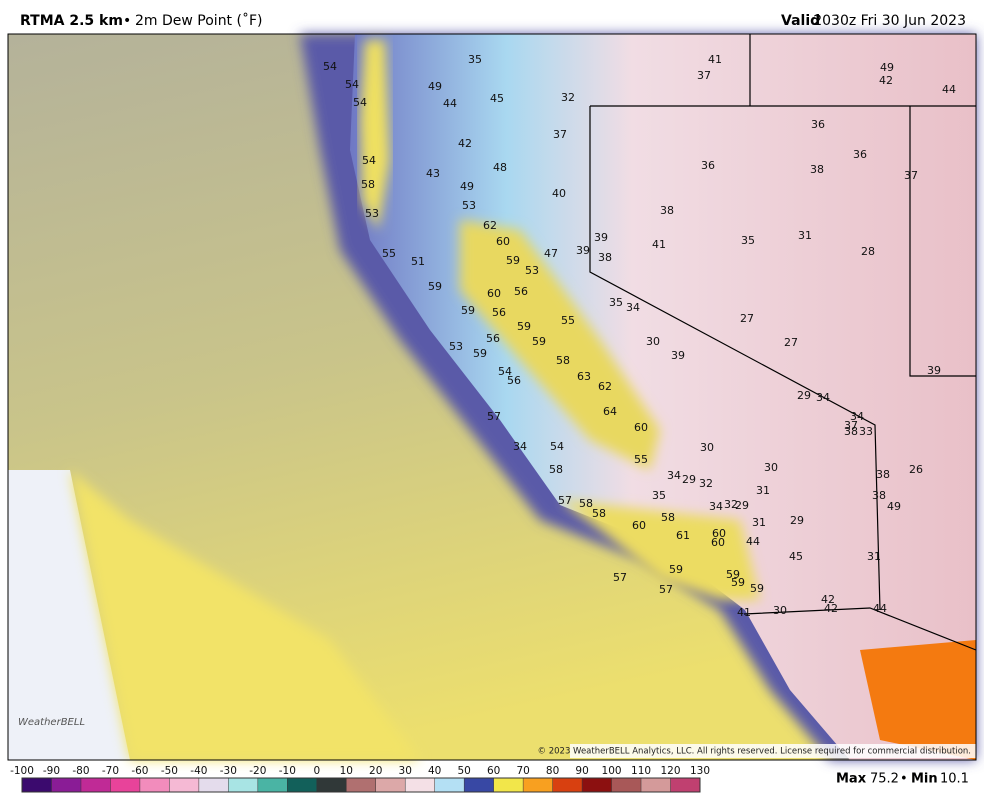 The width and height of the screenshot is (984, 812). What do you see at coordinates (287, 771) in the screenshot?
I see `colorbar-tick-label: -10` at bounding box center [287, 771].